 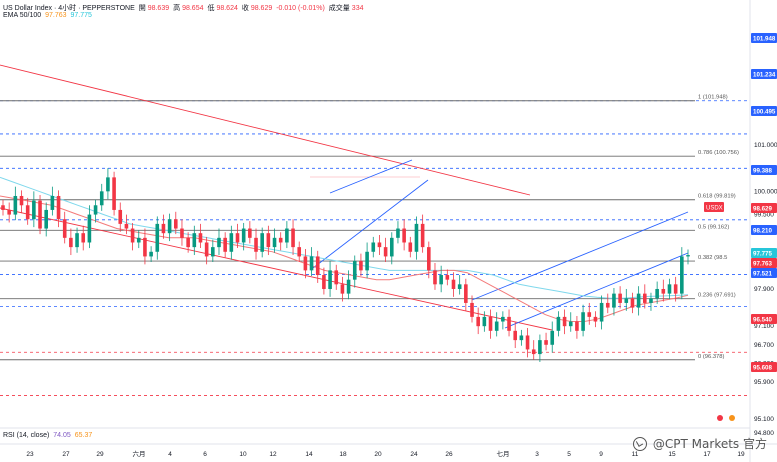 What do you see at coordinates (66, 454) in the screenshot?
I see `x-tick-label: 27` at bounding box center [66, 454].